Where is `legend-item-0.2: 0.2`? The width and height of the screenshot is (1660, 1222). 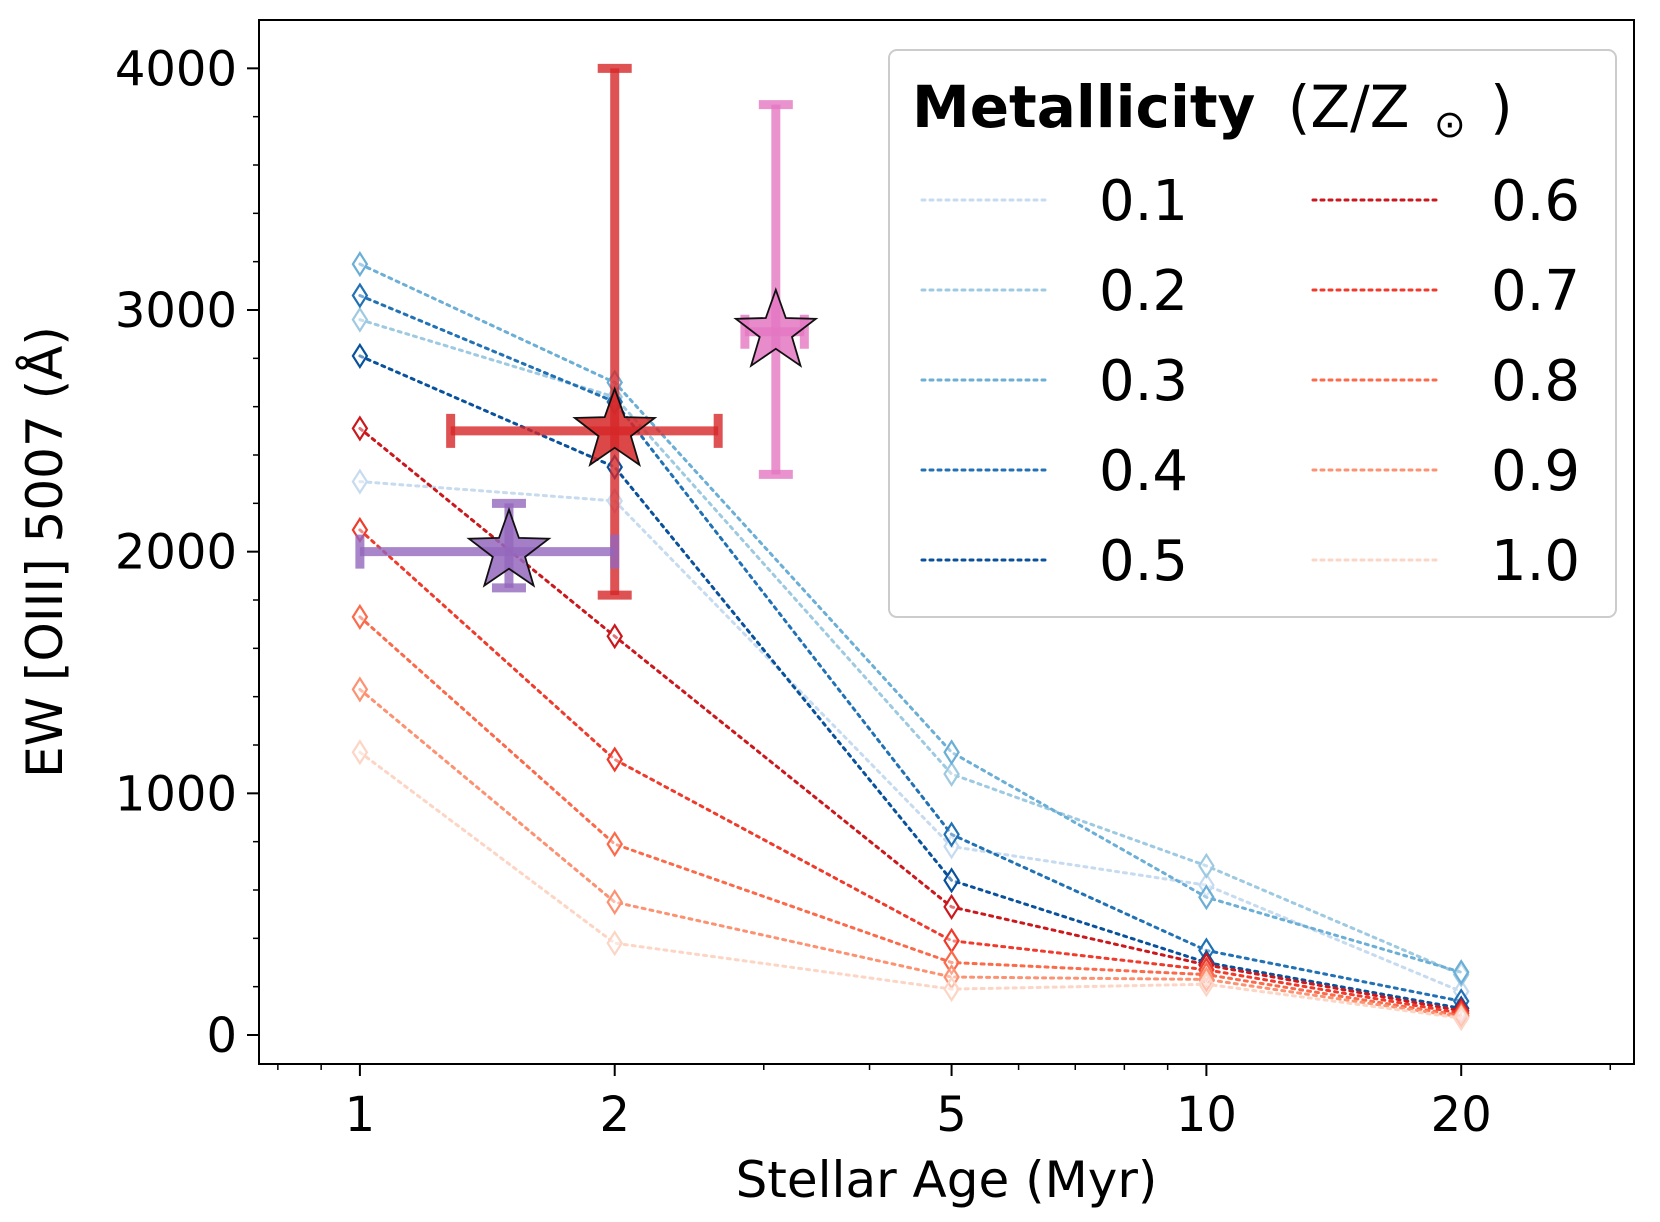
legend-item-0.2: 0.2 is located at coordinates (1054, 291).